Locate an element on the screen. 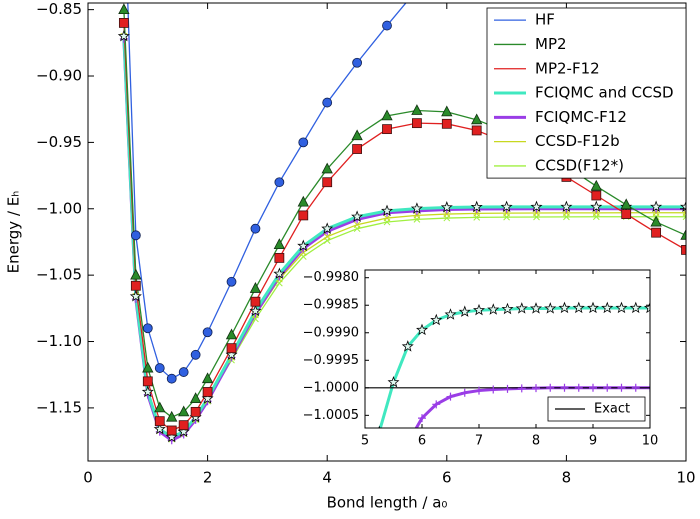 The image size is (700, 519). legend-label: CCSD-F12b is located at coordinates (577, 141).